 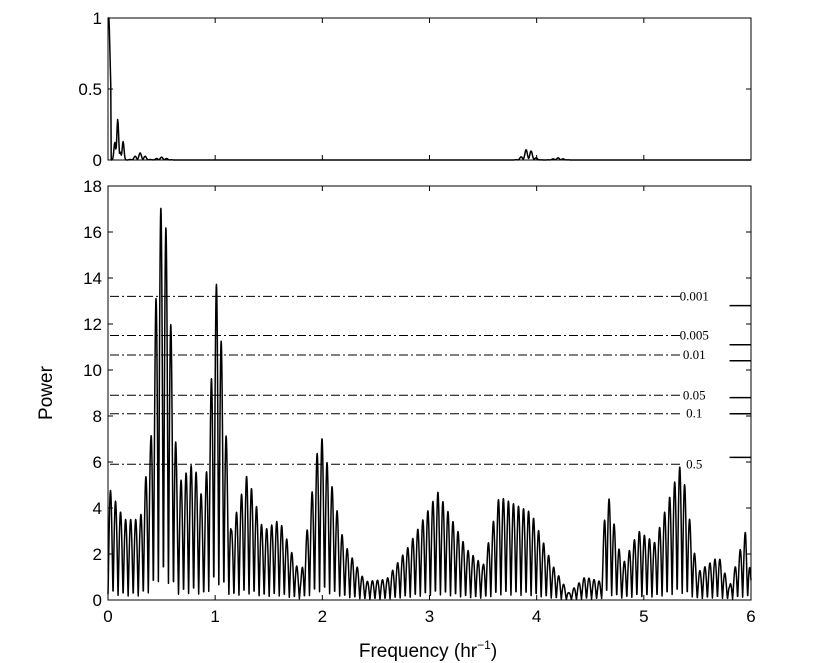 I want to click on y-tick-label: 2, so click(x=97, y=554).